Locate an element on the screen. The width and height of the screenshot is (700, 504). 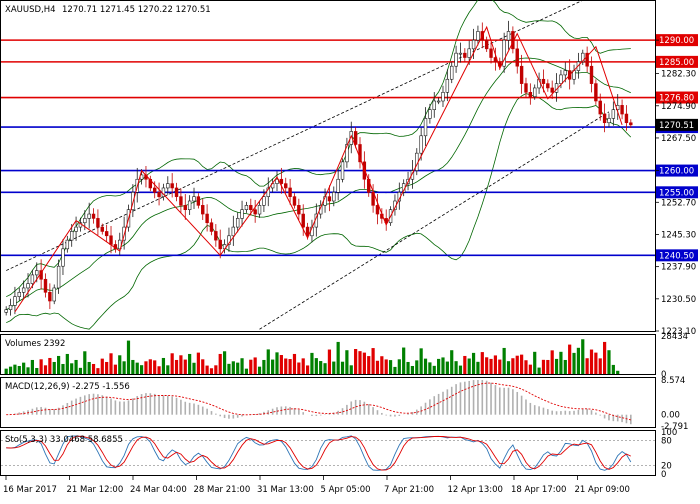
volume-panel-frame is located at coordinates (328, 354).